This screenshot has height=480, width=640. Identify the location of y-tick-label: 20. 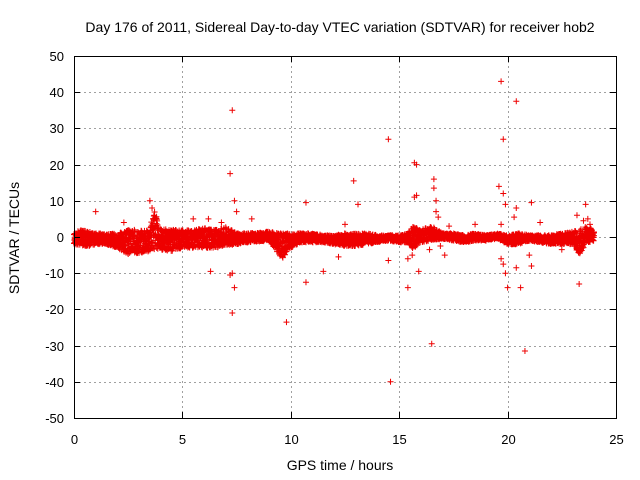
(57, 165).